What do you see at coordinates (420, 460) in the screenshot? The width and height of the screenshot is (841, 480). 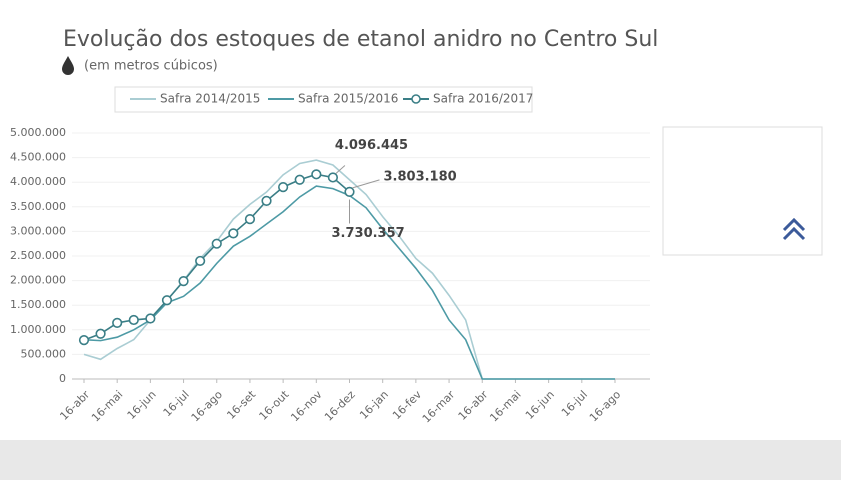 I see `footer-band` at bounding box center [420, 460].